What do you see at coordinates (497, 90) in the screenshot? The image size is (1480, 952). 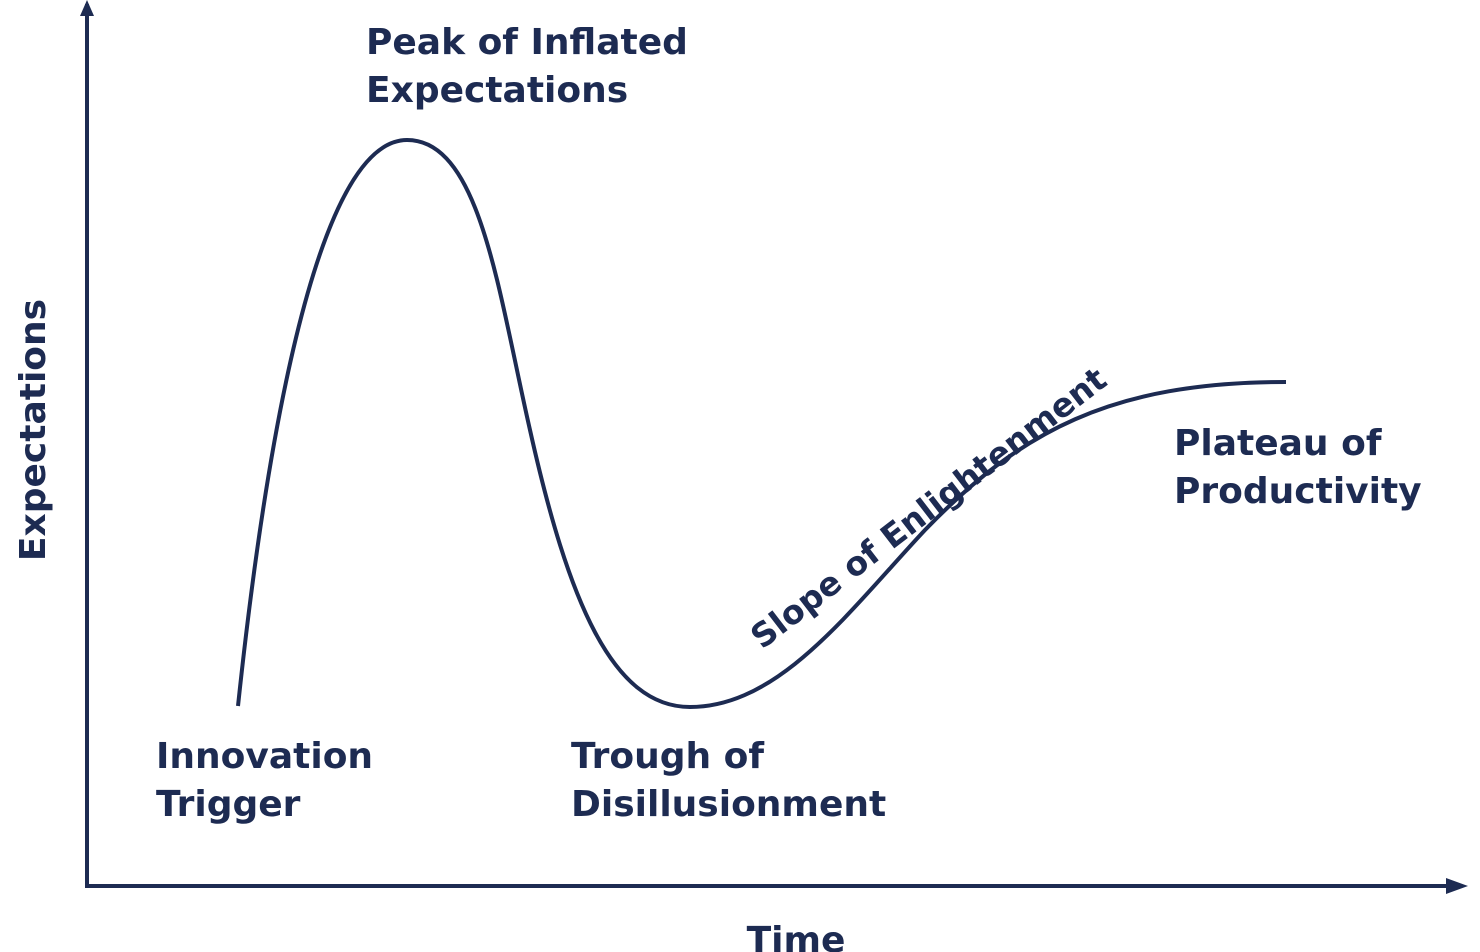 I see `phase-label: Expectations` at bounding box center [497, 90].